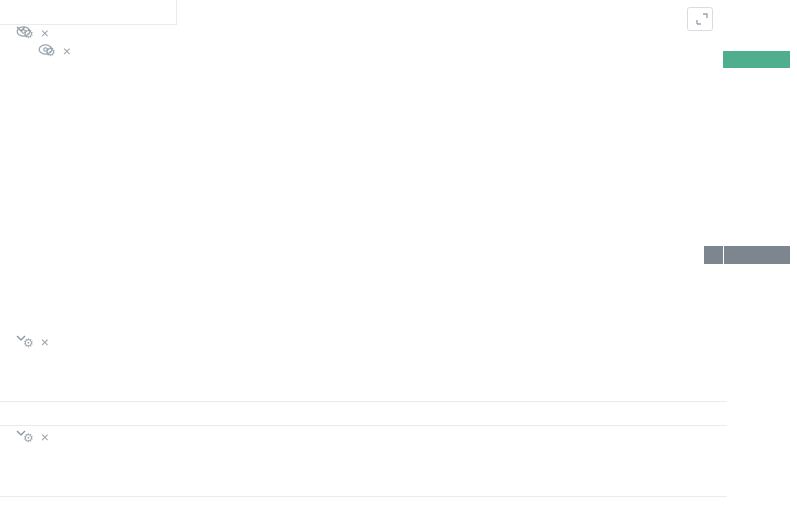 The height and width of the screenshot is (516, 797). I want to click on kdj-panel-header: ⚙ ×, so click(32, 343).